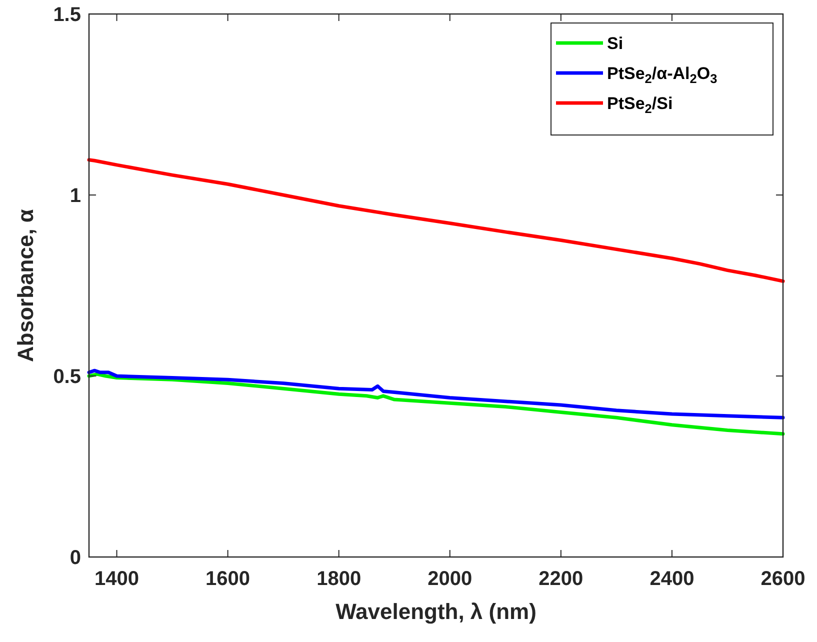 The height and width of the screenshot is (642, 817). Describe the element at coordinates (67, 15) in the screenshot. I see `y-tick-label: 1.5` at that location.